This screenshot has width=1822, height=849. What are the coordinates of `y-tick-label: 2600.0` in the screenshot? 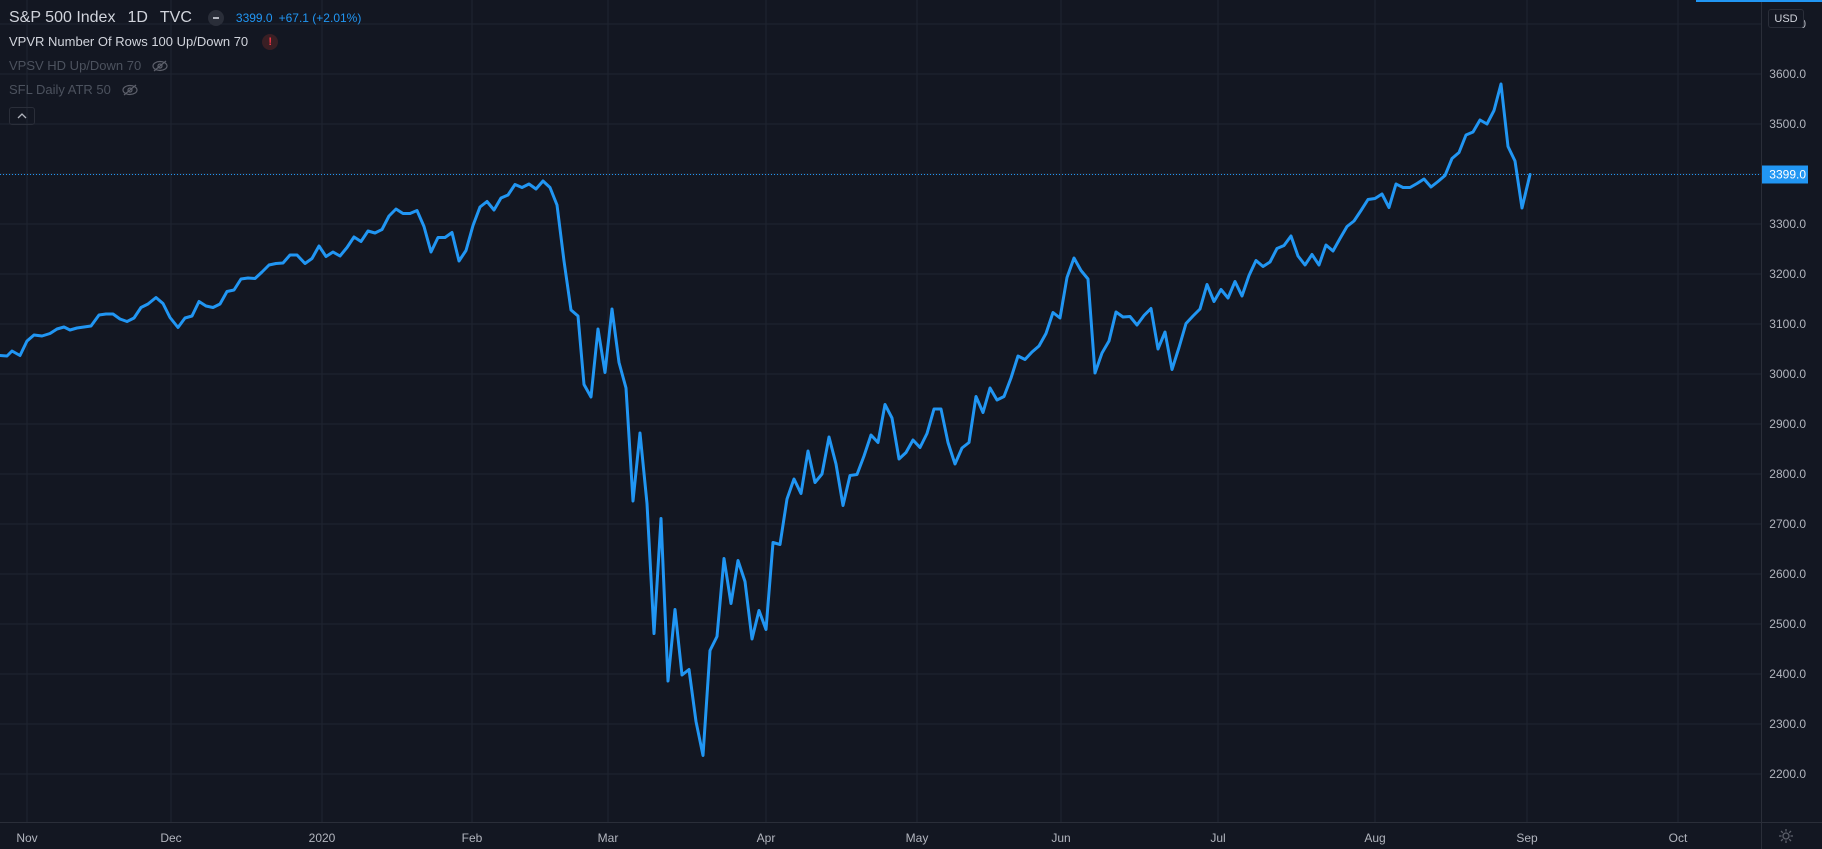 It's located at (1787, 574).